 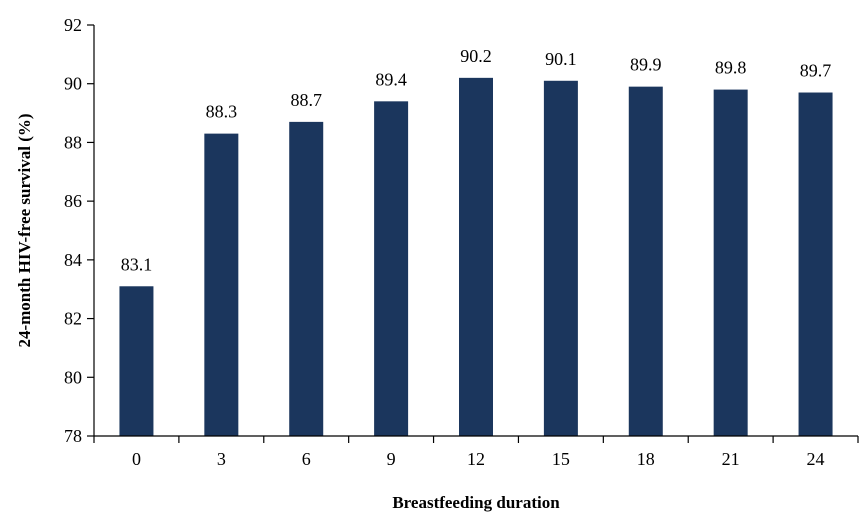 What do you see at coordinates (306, 100) in the screenshot?
I see `data-label: 88.7` at bounding box center [306, 100].